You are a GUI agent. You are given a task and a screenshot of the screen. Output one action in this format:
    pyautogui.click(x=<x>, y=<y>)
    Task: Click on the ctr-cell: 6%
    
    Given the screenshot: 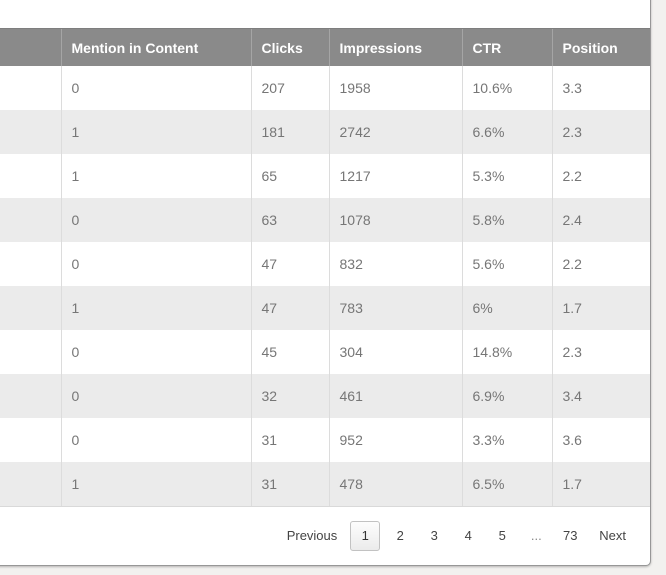 What is the action you would take?
    pyautogui.click(x=506, y=308)
    